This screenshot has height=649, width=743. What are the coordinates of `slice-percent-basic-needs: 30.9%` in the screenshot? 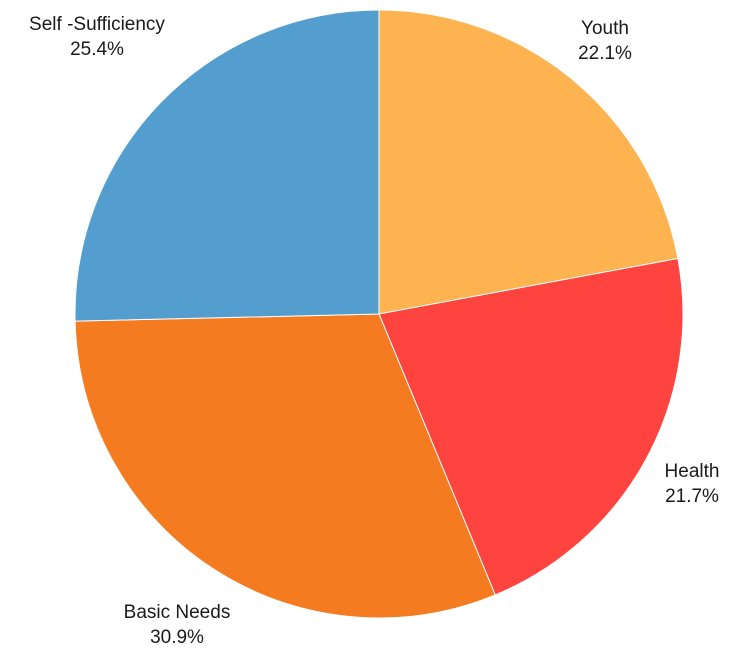 It's located at (177, 637).